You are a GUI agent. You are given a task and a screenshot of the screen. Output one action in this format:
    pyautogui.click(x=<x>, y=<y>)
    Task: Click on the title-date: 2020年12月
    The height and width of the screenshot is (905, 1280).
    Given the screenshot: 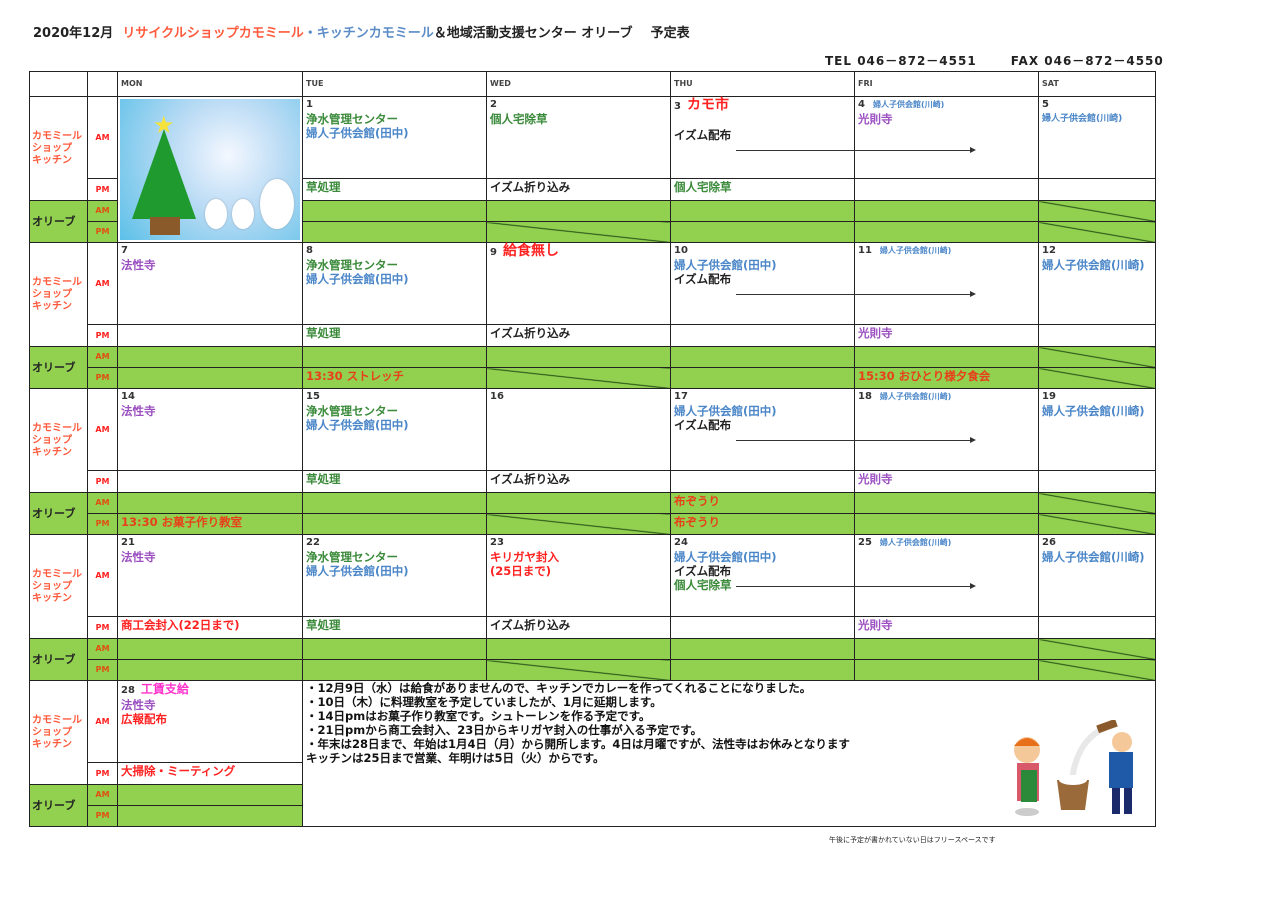 What is the action you would take?
    pyautogui.click(x=73, y=33)
    